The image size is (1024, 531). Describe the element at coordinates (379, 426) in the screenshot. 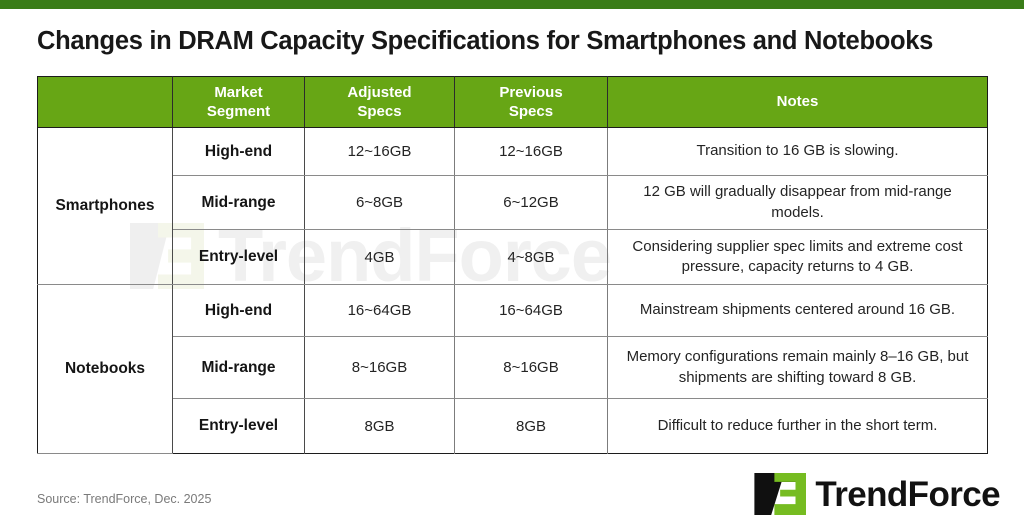

I see `adjusted-spec-cell: 8GB` at that location.